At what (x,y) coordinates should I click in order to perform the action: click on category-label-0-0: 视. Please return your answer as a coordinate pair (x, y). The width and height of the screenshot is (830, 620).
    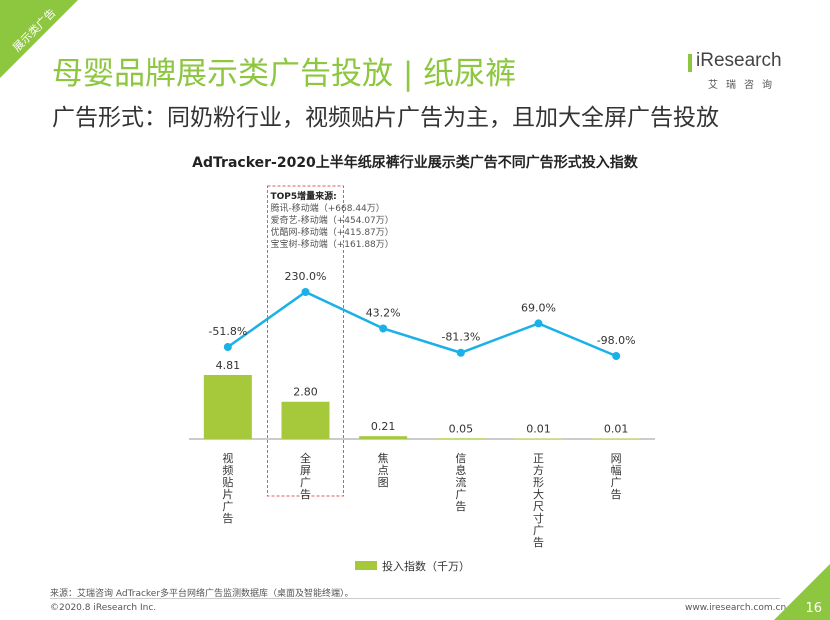
    Looking at the image, I should click on (227, 458).